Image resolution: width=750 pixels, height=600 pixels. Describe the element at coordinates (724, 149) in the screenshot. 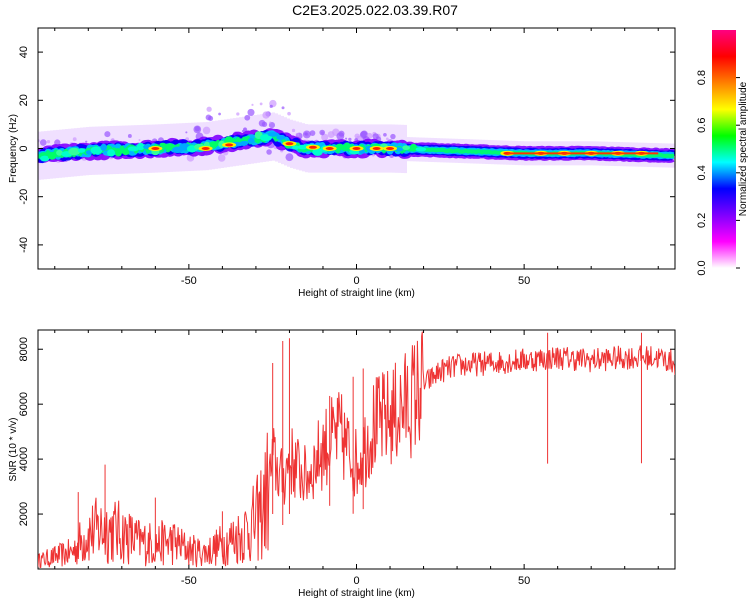

I see `colorbar` at that location.